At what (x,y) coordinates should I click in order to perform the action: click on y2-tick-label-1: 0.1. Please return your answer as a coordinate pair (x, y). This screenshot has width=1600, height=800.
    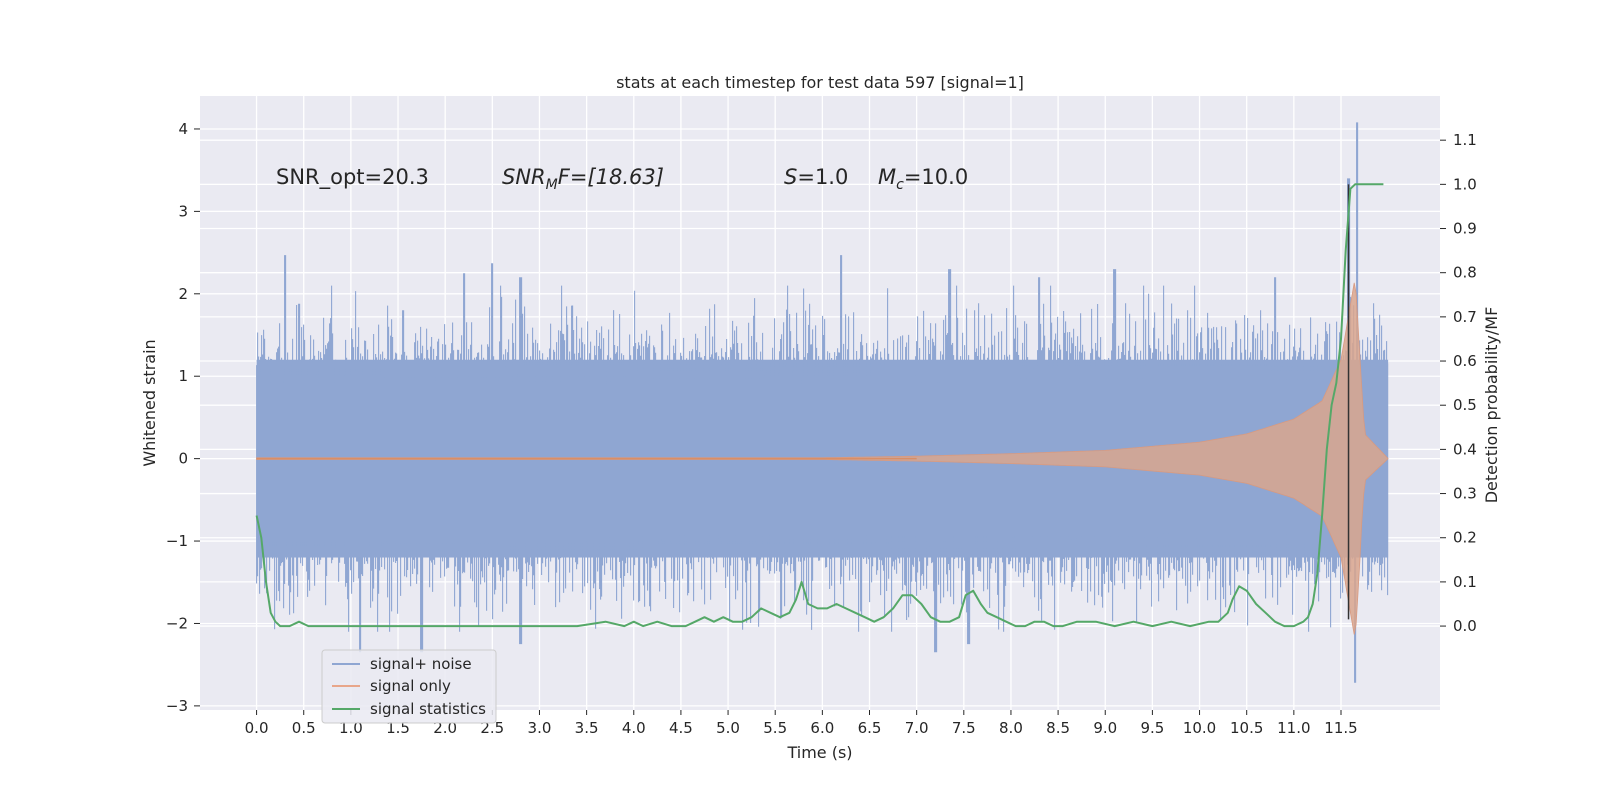
    Looking at the image, I should click on (1465, 582).